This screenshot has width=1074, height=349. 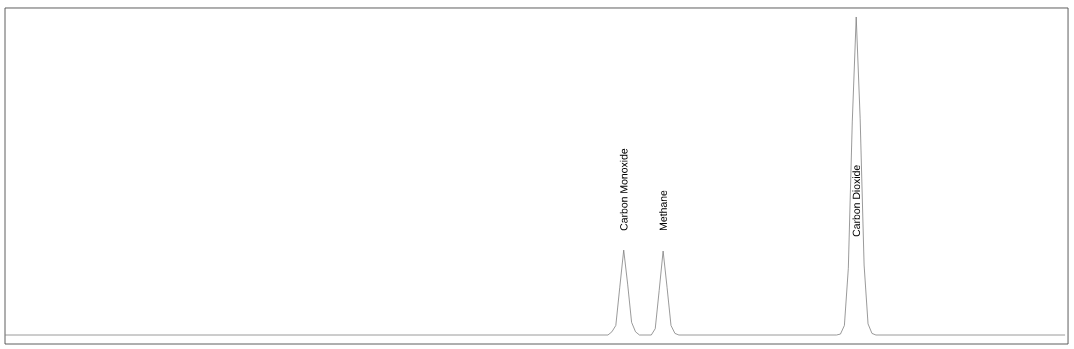 What do you see at coordinates (856, 201) in the screenshot?
I see `annotation: Carbon Dioxide` at bounding box center [856, 201].